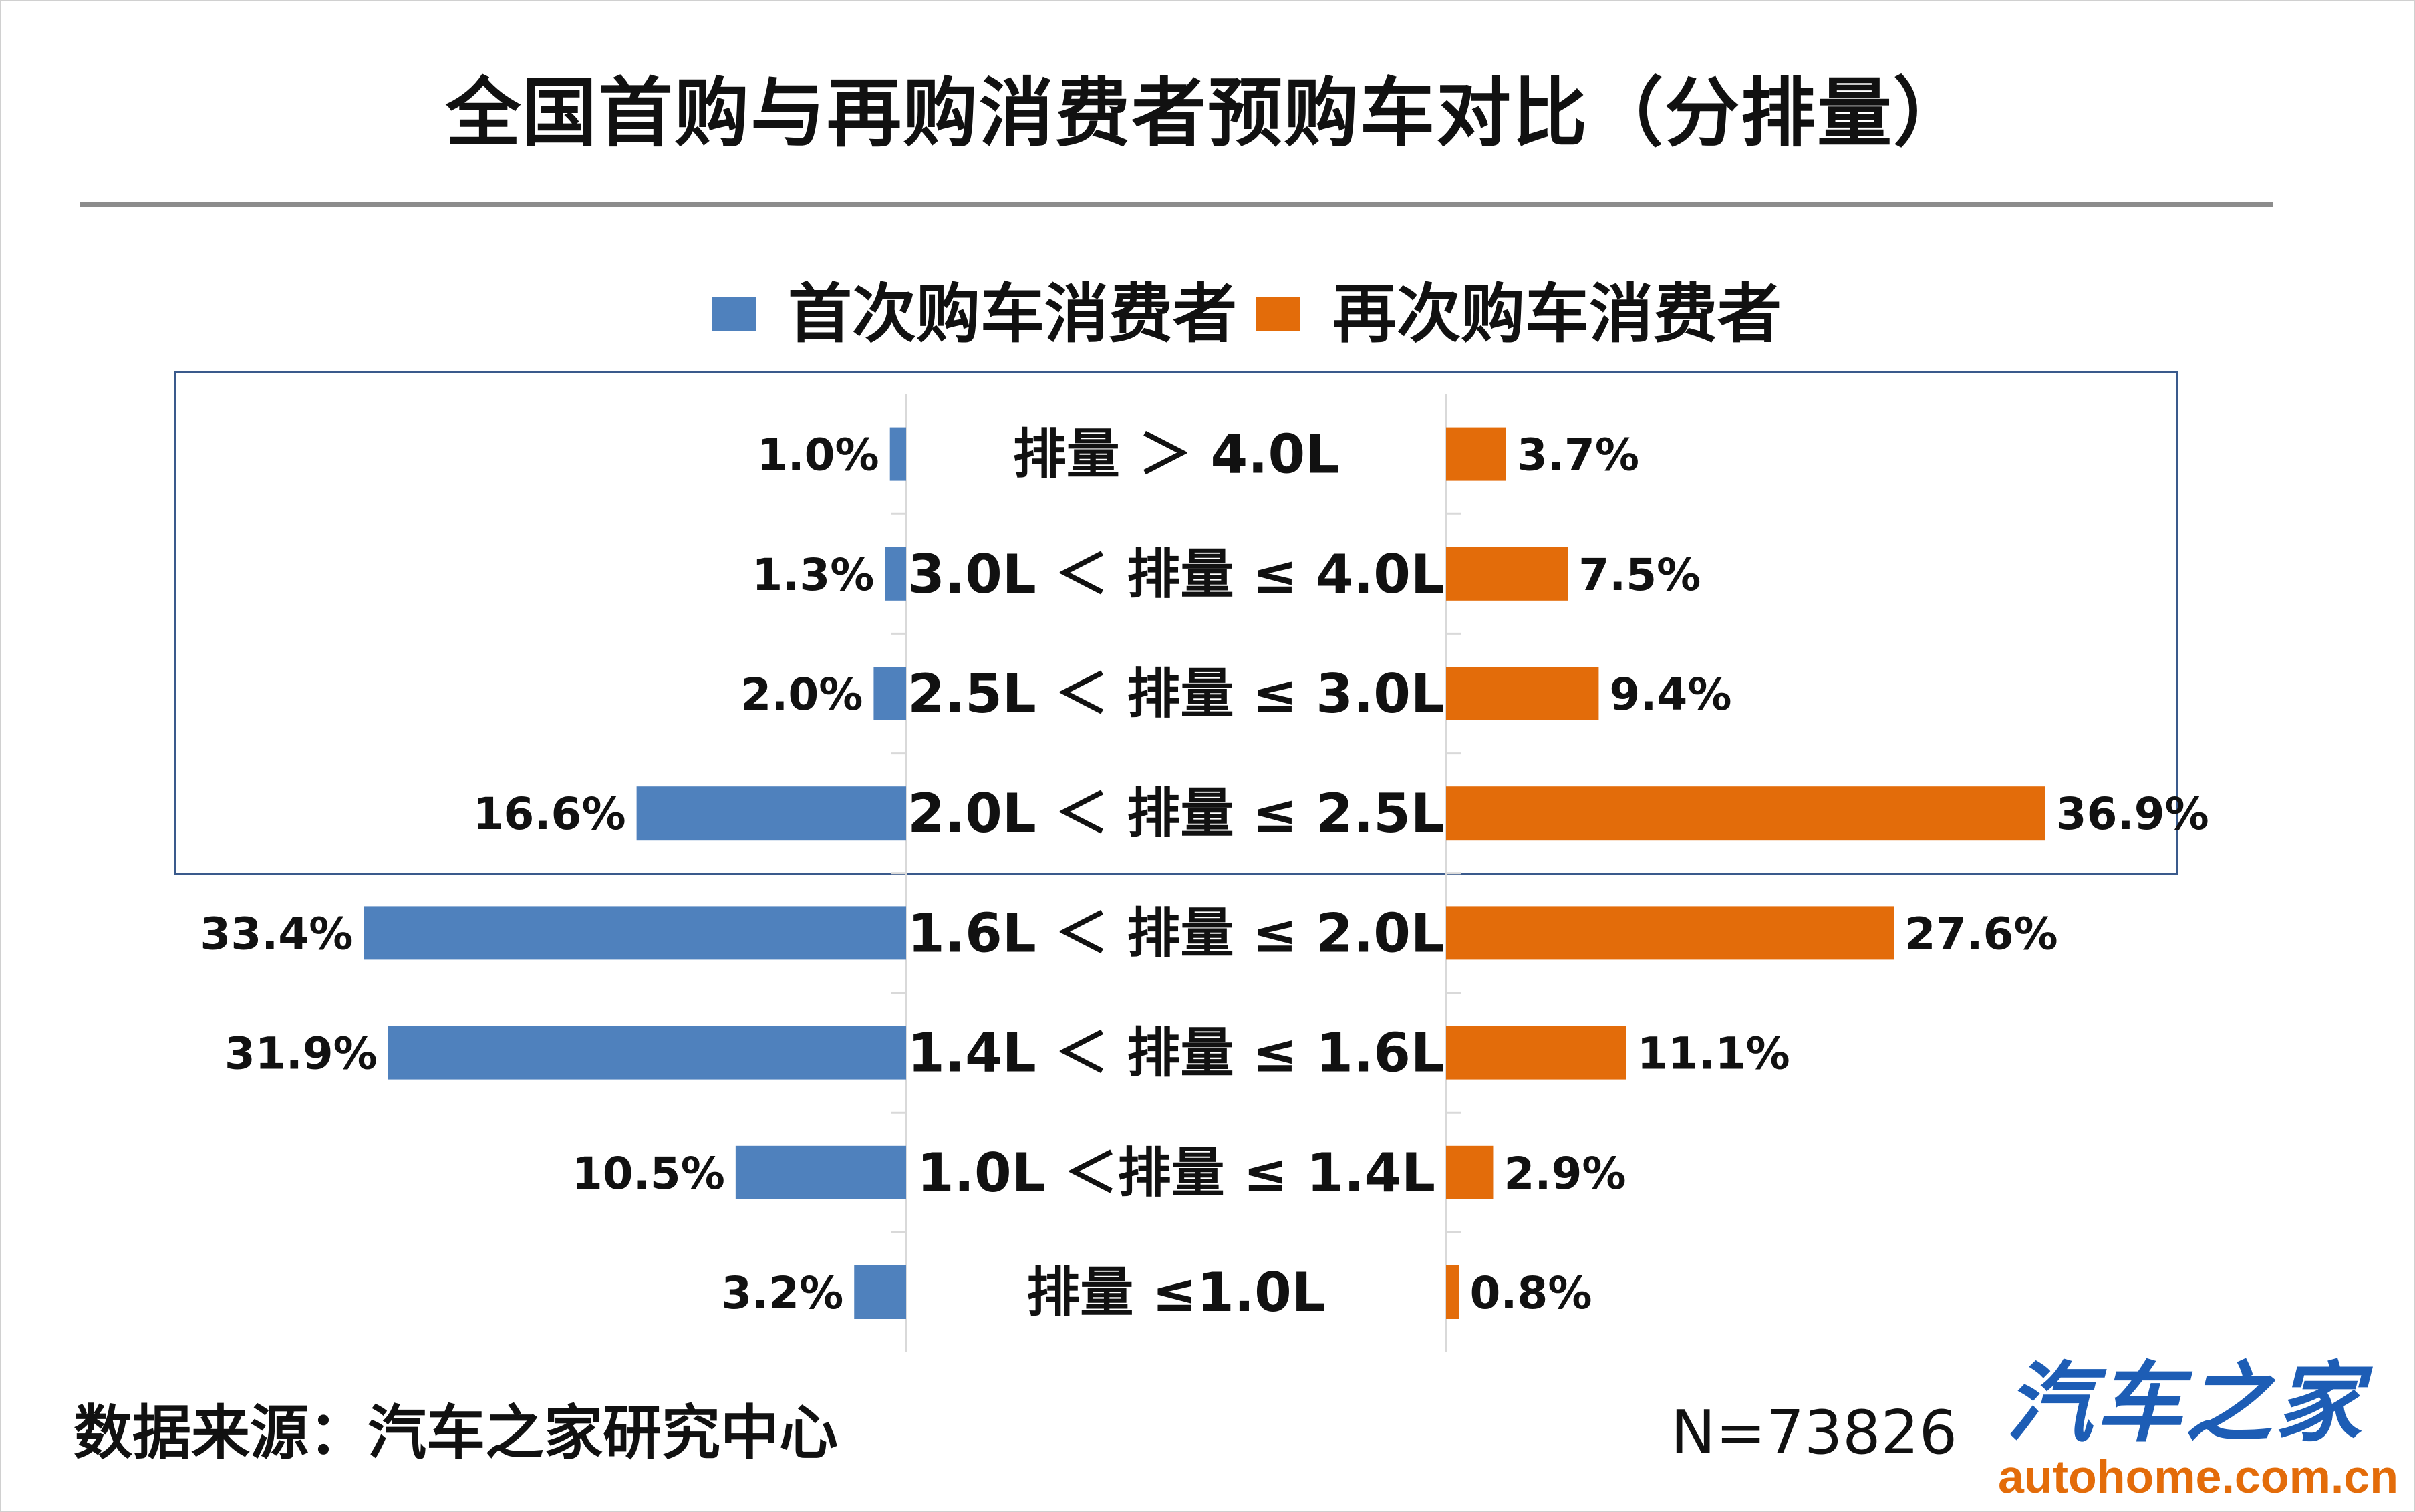  I want to click on data-label-first-purchase: 3.2%, so click(782, 1293).